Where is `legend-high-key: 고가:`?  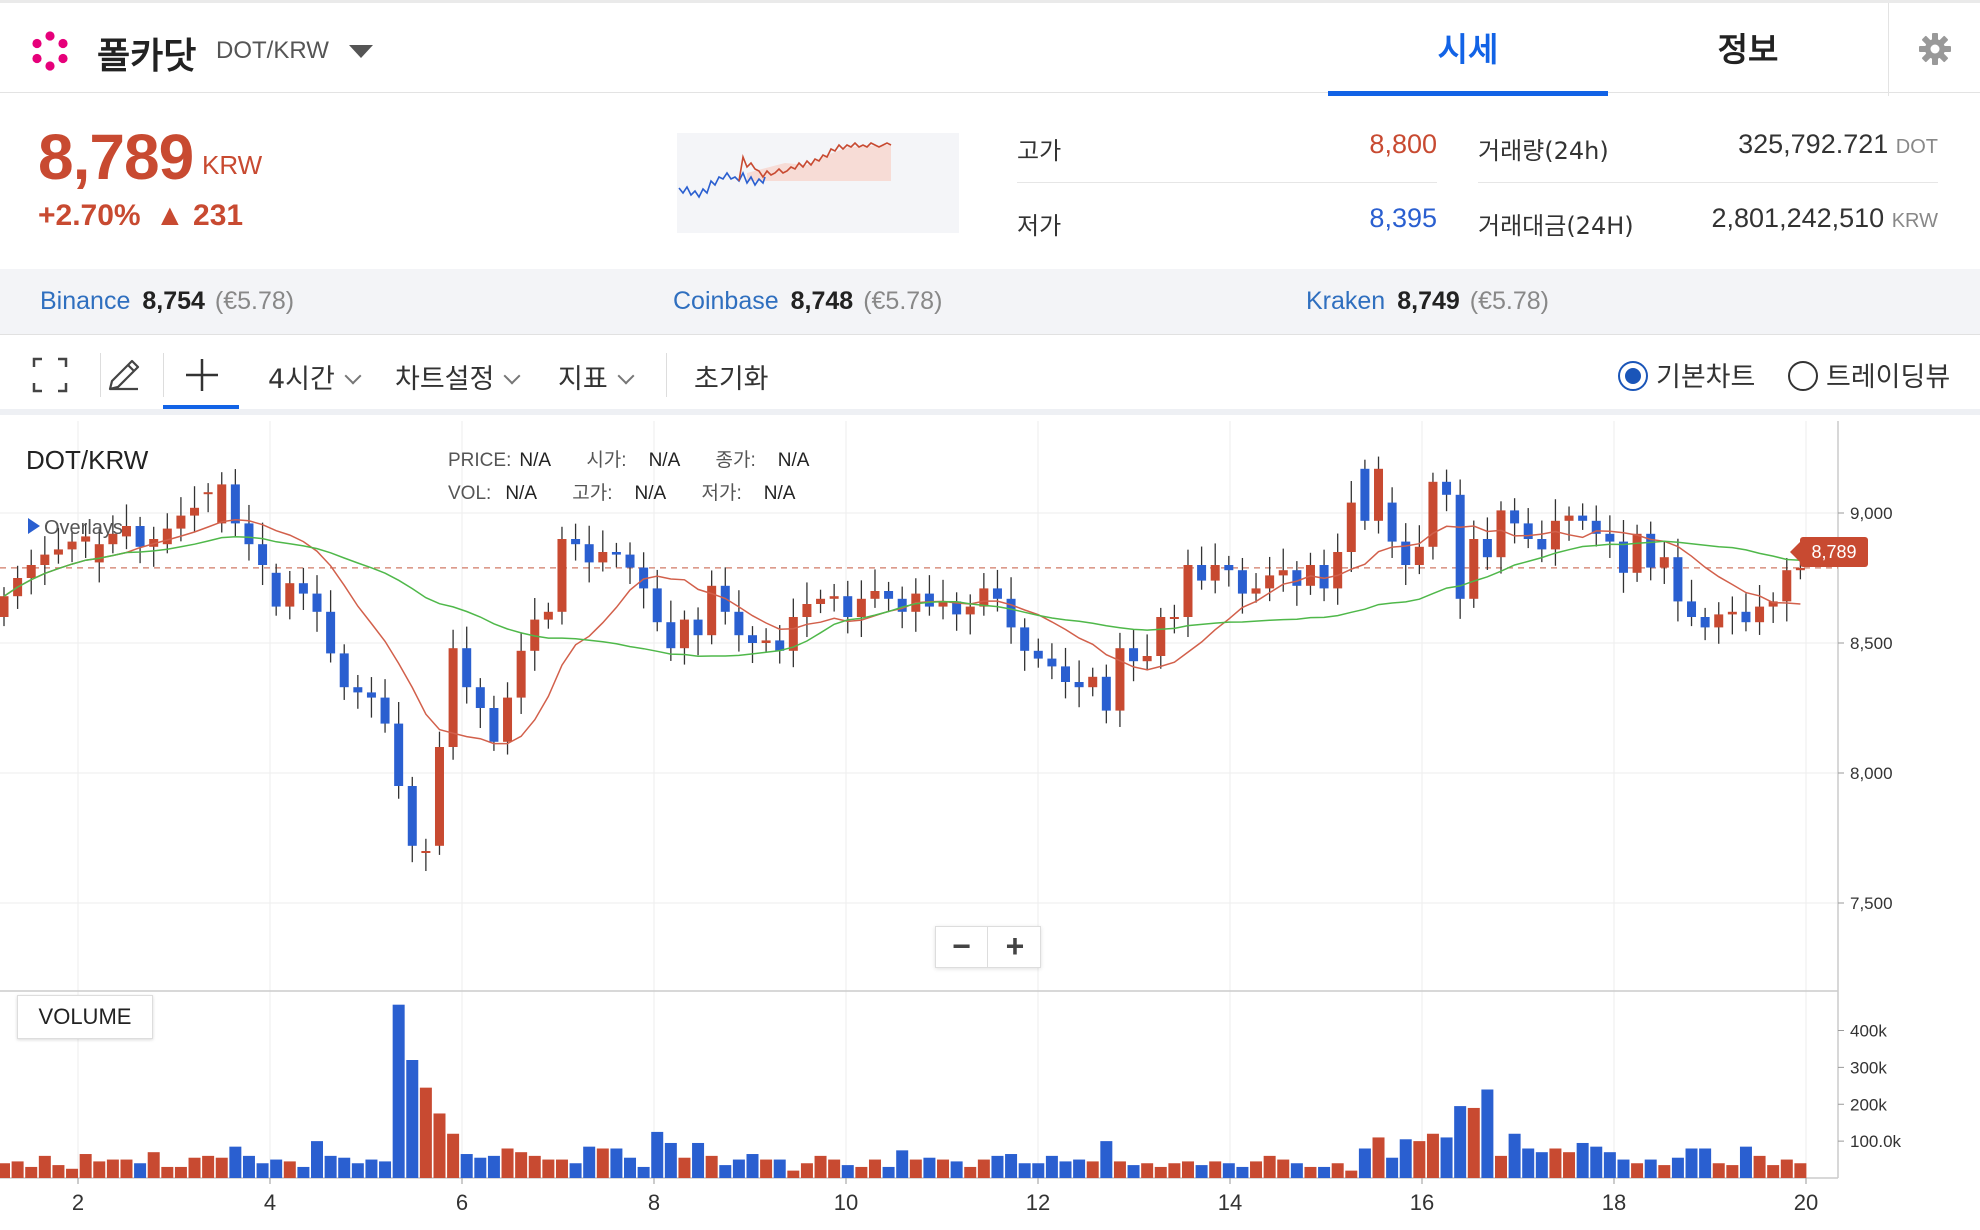 legend-high-key: 고가: is located at coordinates (592, 493).